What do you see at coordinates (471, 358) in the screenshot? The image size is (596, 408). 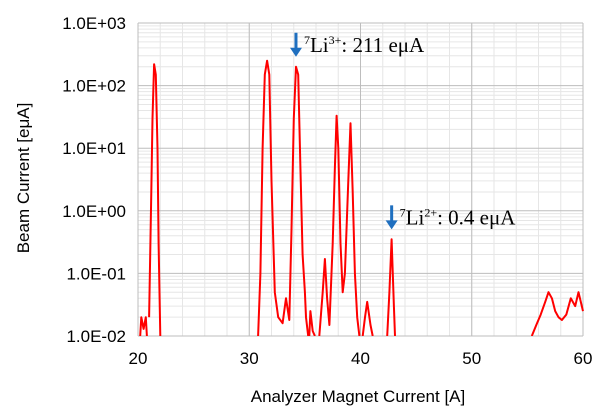 I see `x-tick-label: 50` at bounding box center [471, 358].